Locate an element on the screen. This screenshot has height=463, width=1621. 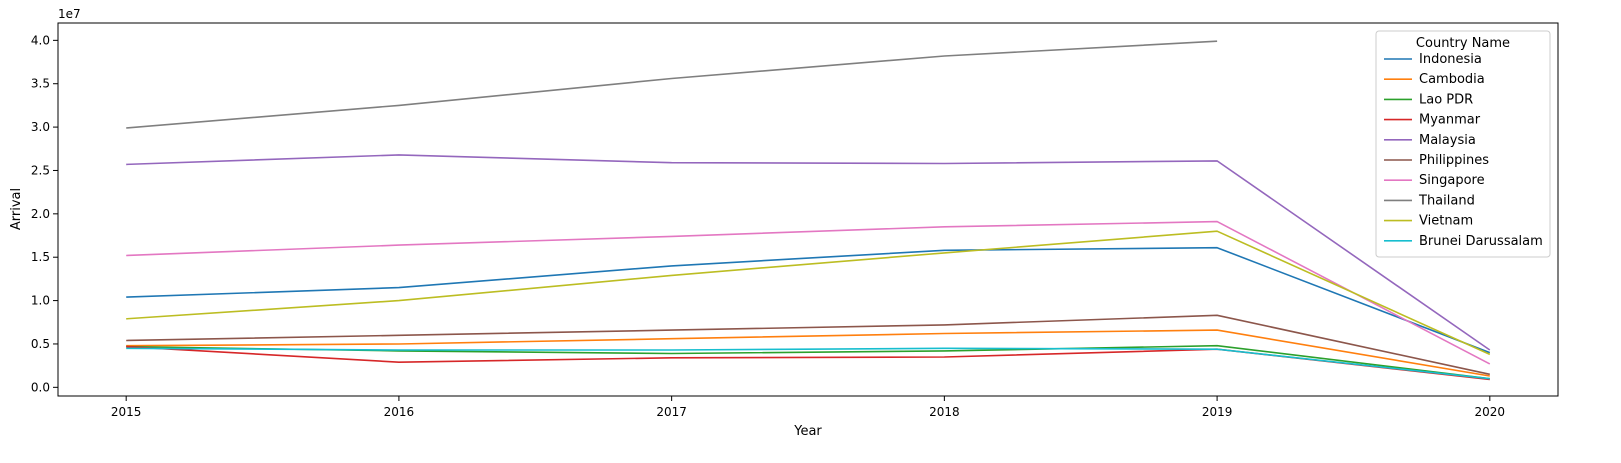
x-tick-label: 2016 is located at coordinates (399, 412).